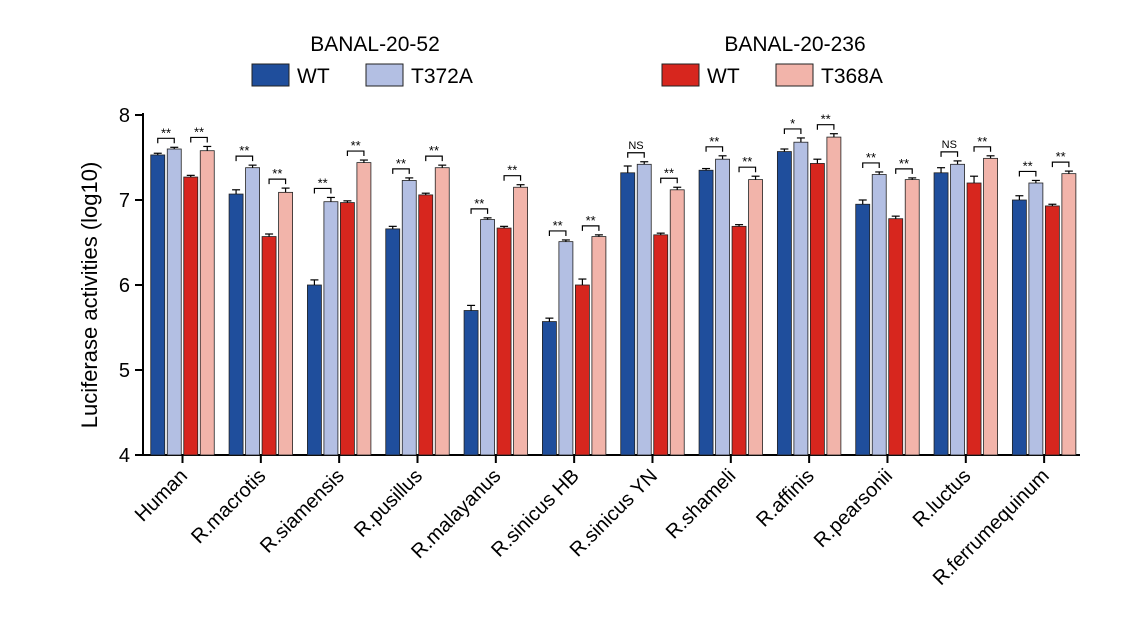 The width and height of the screenshot is (1147, 635). Describe the element at coordinates (785, 498) in the screenshot. I see `category-label: R.affinis` at that location.